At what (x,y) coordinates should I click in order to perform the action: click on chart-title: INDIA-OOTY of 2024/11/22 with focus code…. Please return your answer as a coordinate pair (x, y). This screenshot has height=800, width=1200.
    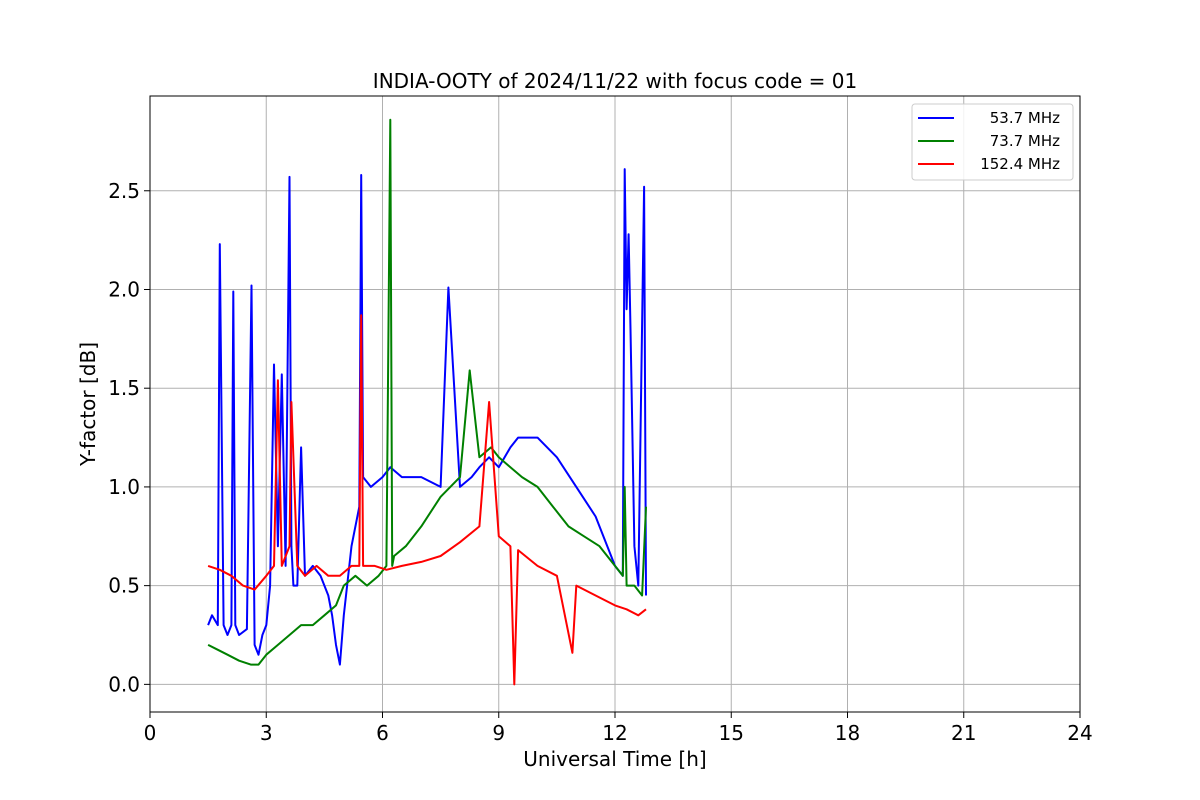
    Looking at the image, I should click on (615, 81).